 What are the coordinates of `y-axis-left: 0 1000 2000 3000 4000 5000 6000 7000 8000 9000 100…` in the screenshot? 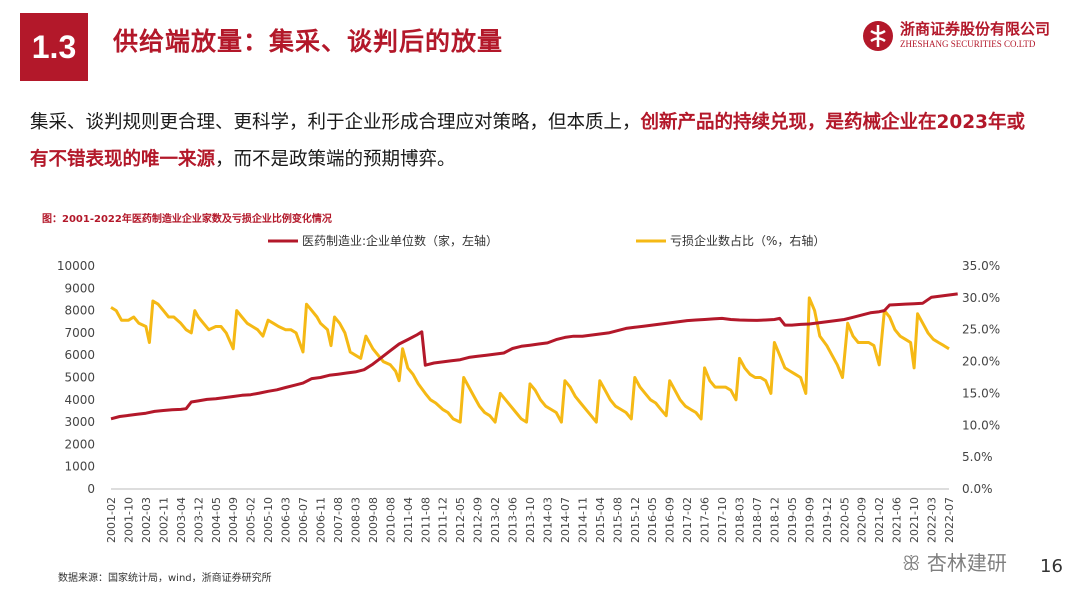 It's located at (76, 377).